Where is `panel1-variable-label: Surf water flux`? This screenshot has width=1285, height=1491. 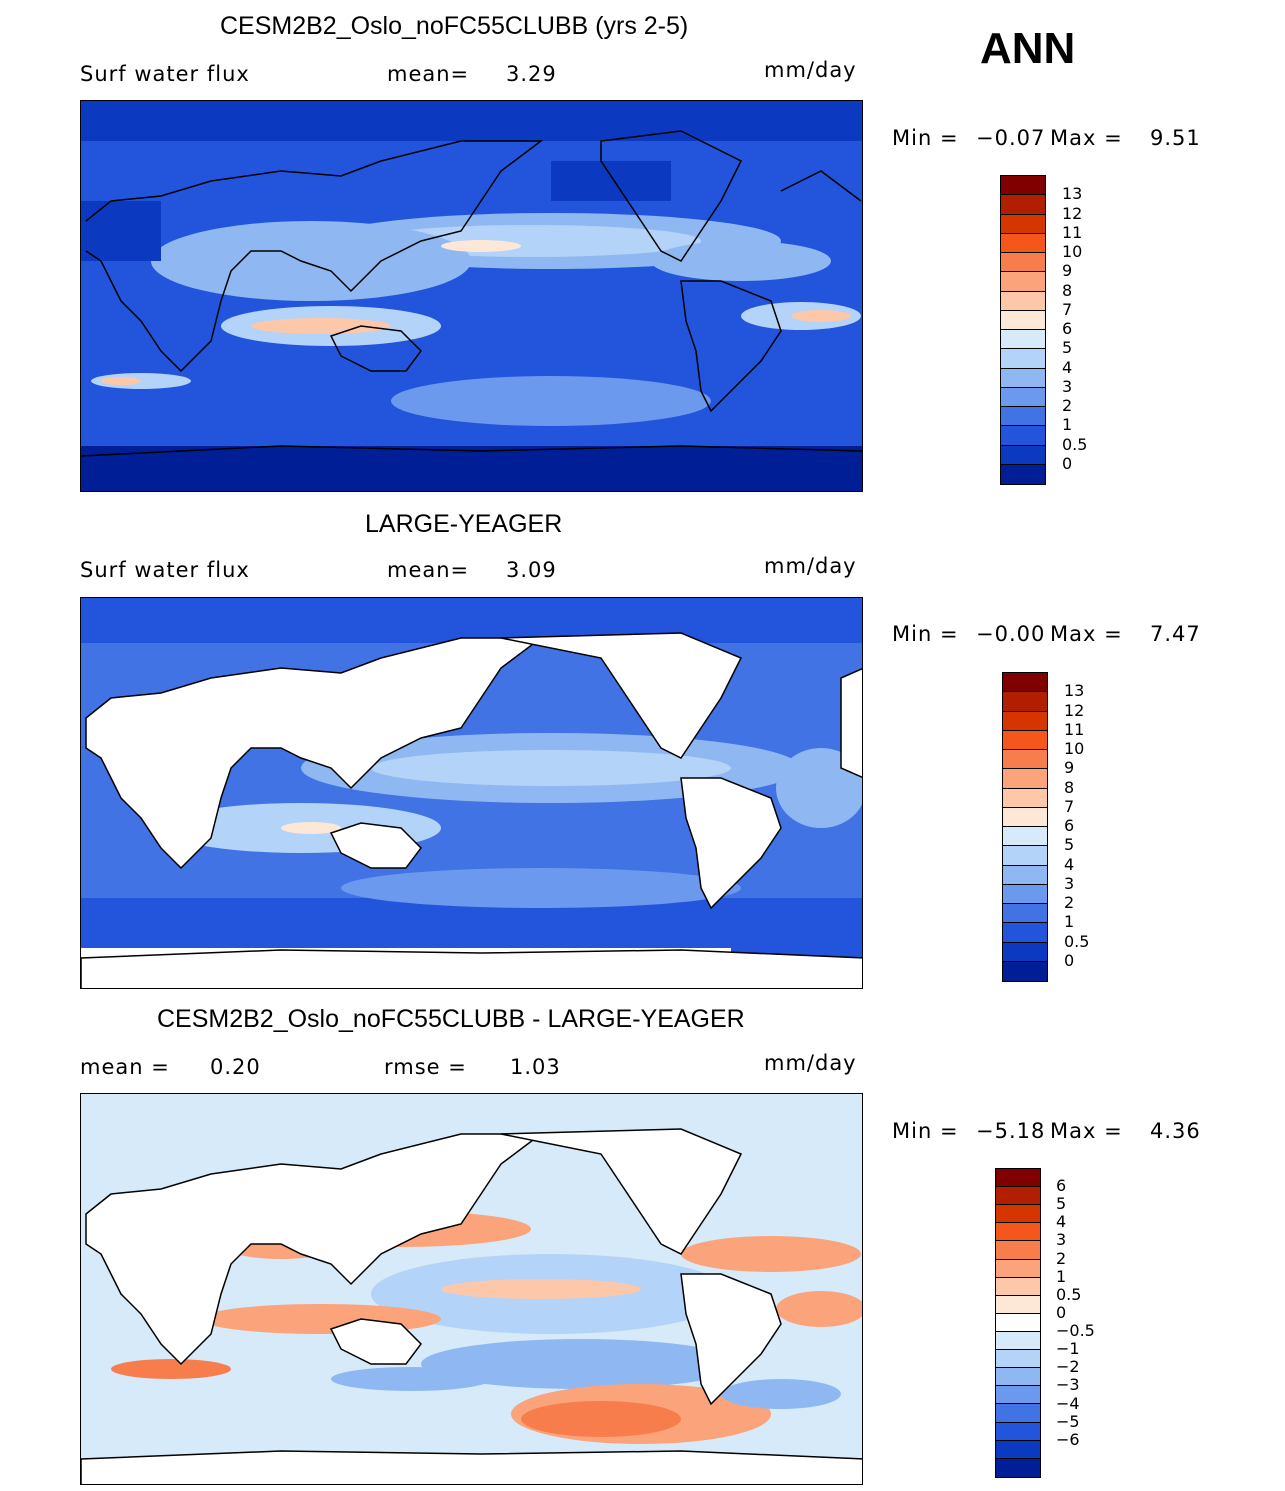
panel1-variable-label: Surf water flux is located at coordinates (165, 74).